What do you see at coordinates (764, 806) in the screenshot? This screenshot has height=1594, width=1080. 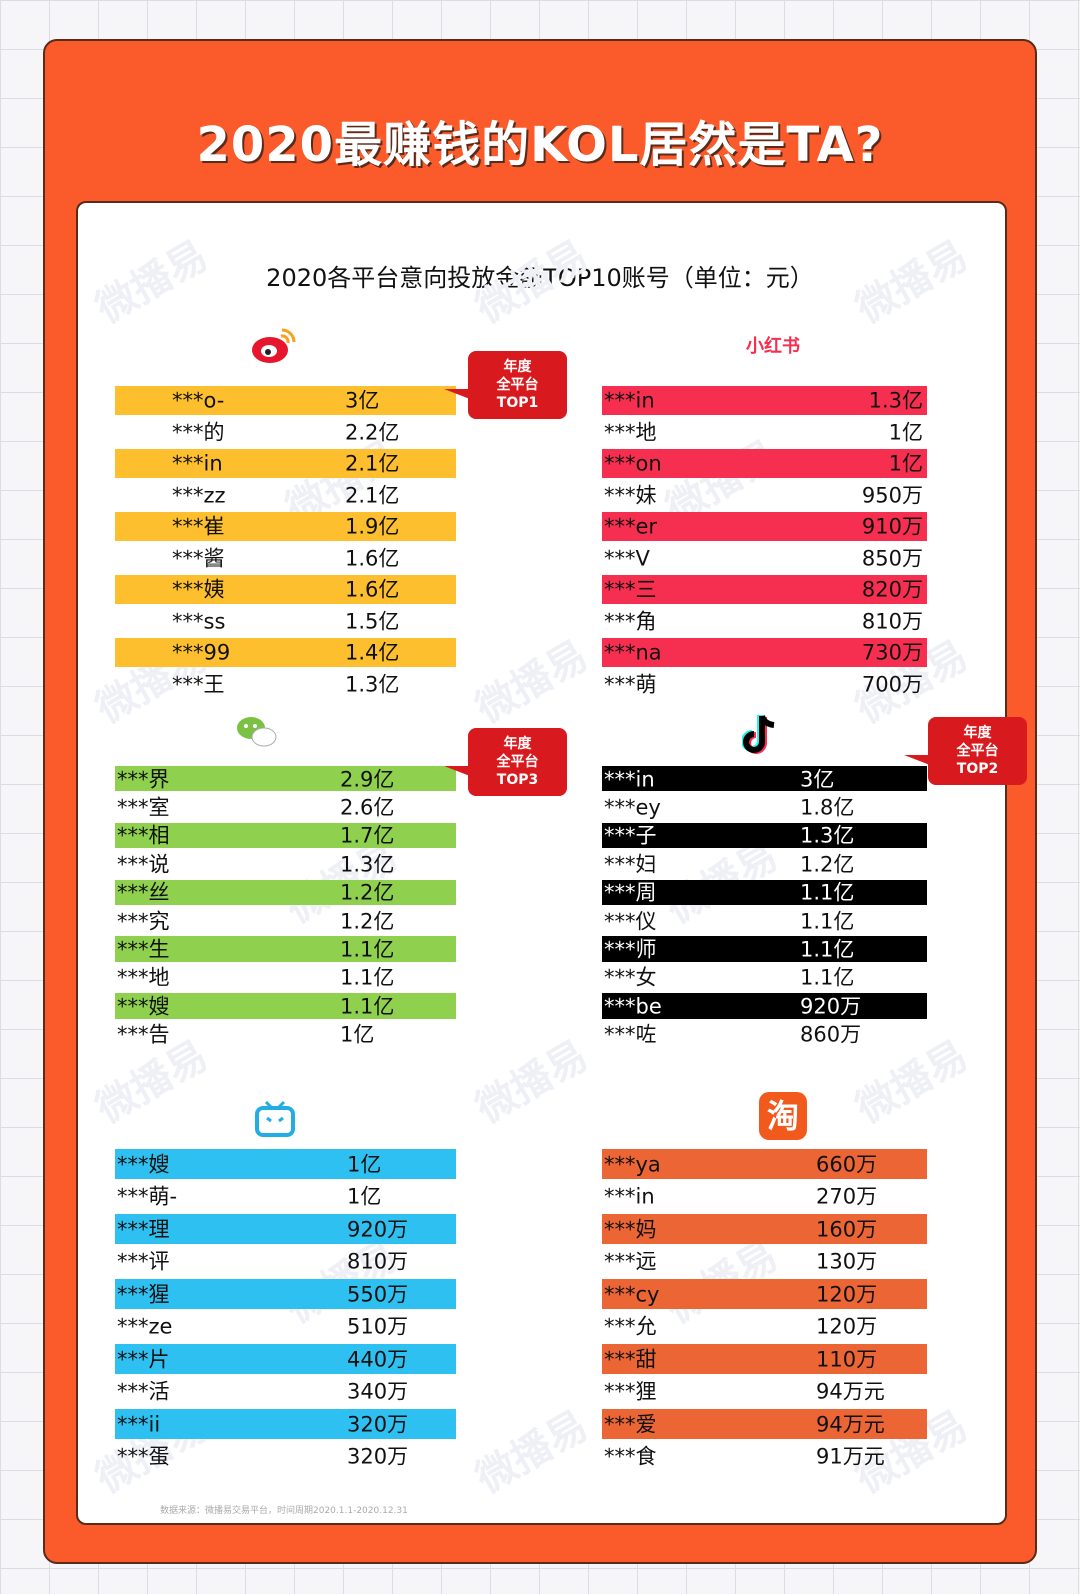 I see `table-row: ***ey 1.8亿` at bounding box center [764, 806].